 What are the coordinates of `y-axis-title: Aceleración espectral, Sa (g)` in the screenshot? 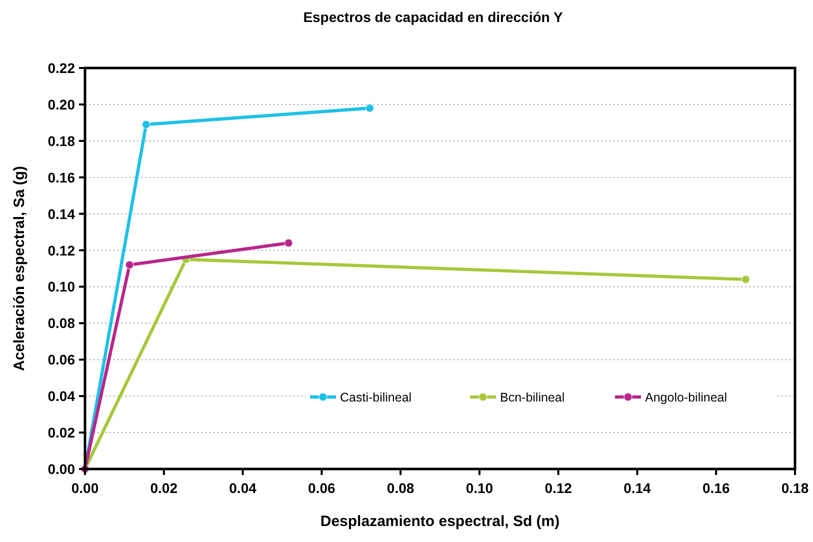 It's located at (19, 269).